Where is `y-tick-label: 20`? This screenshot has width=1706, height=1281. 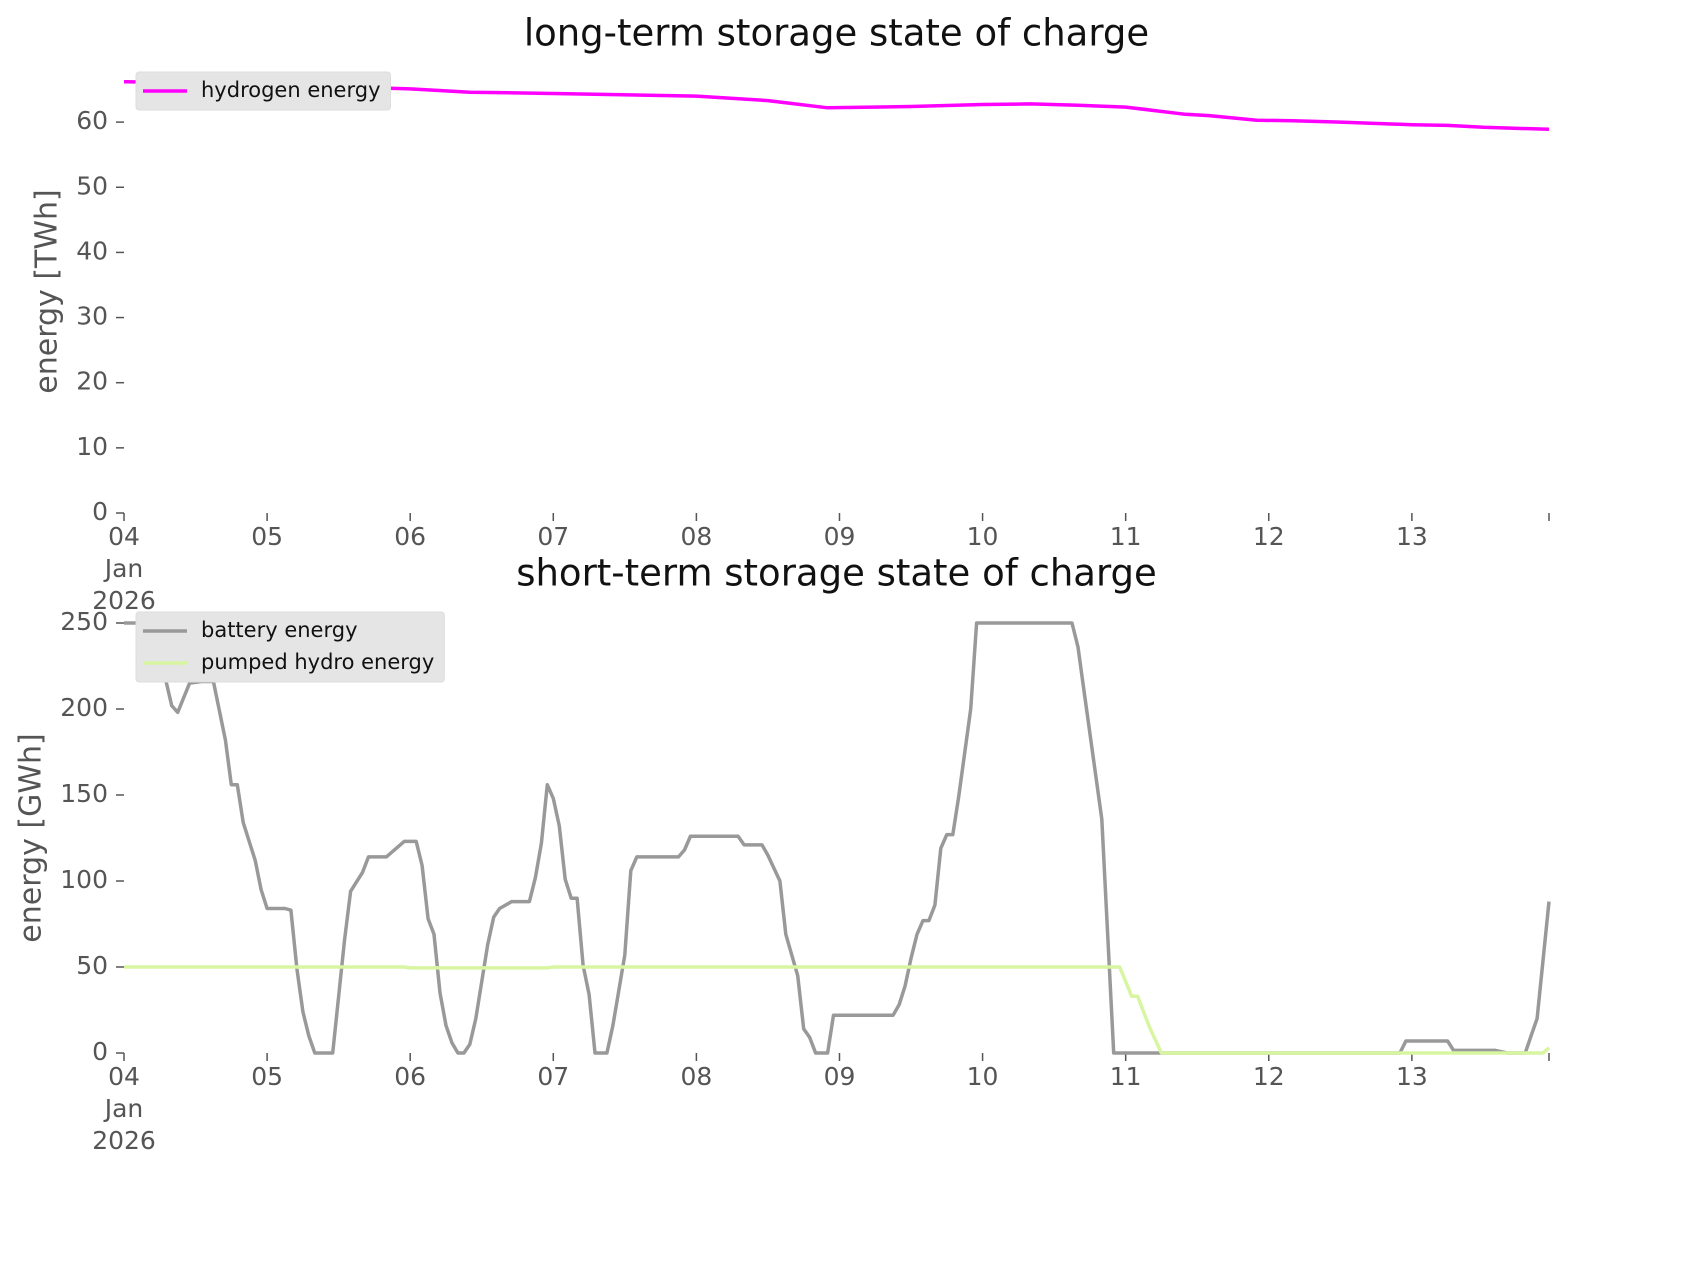
y-tick-label: 20 is located at coordinates (92, 381).